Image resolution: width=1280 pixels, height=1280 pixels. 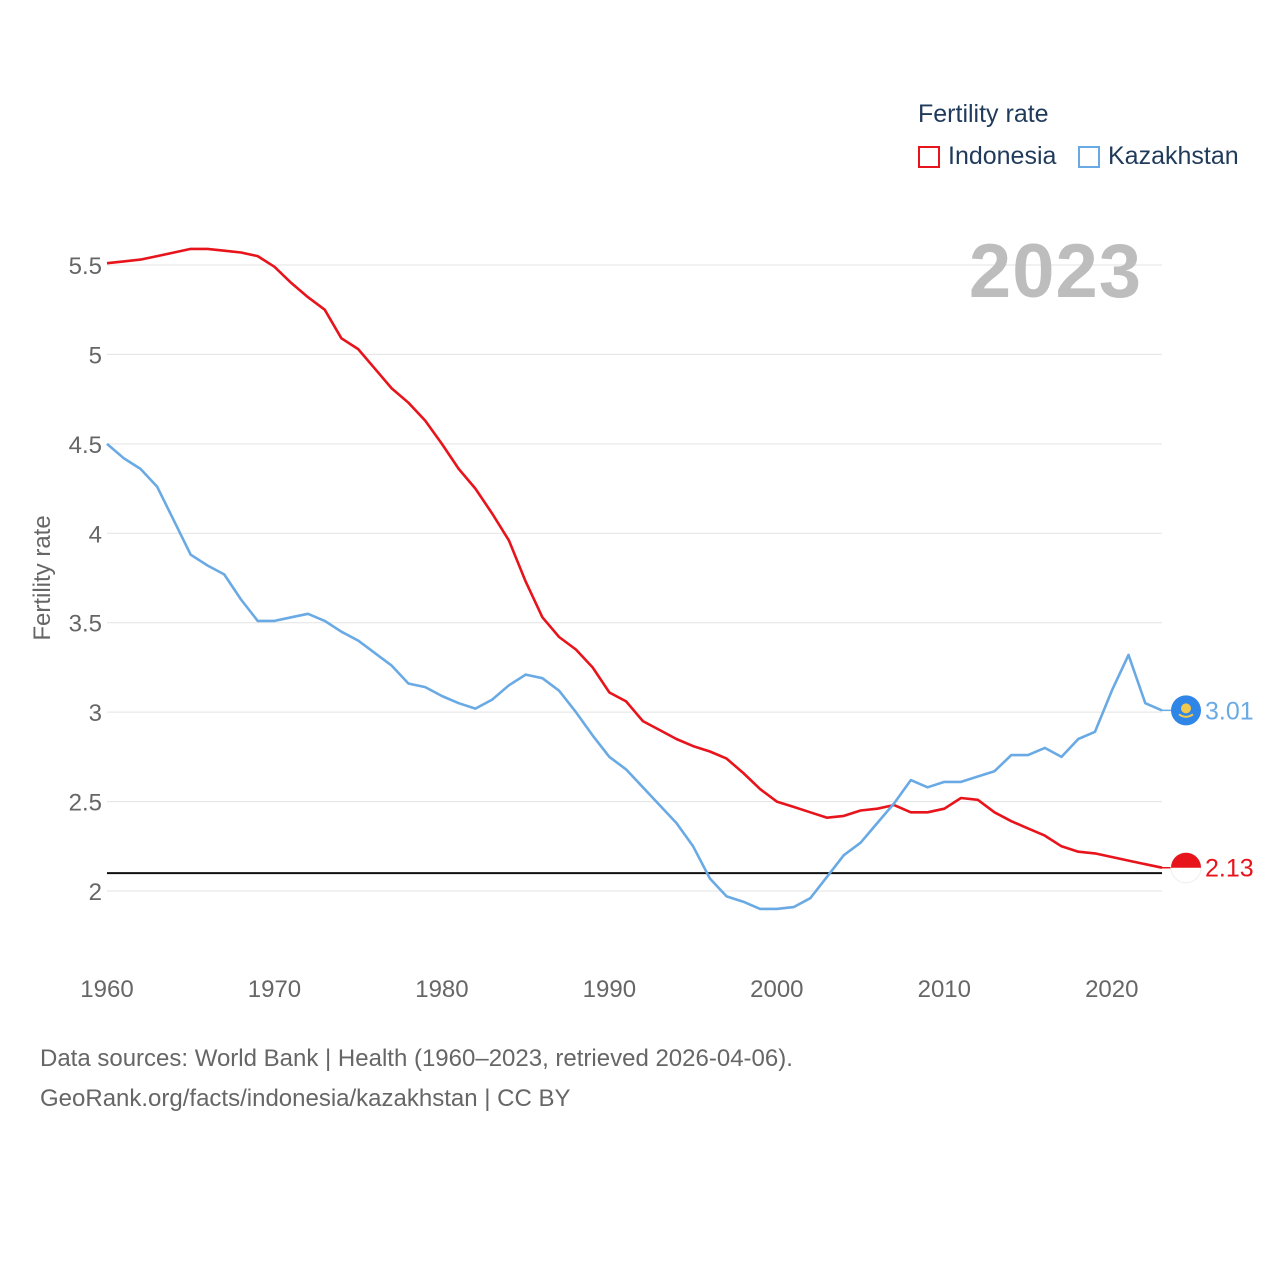 What do you see at coordinates (1002, 156) in the screenshot?
I see `legend-label-indonesia: Indonesia` at bounding box center [1002, 156].